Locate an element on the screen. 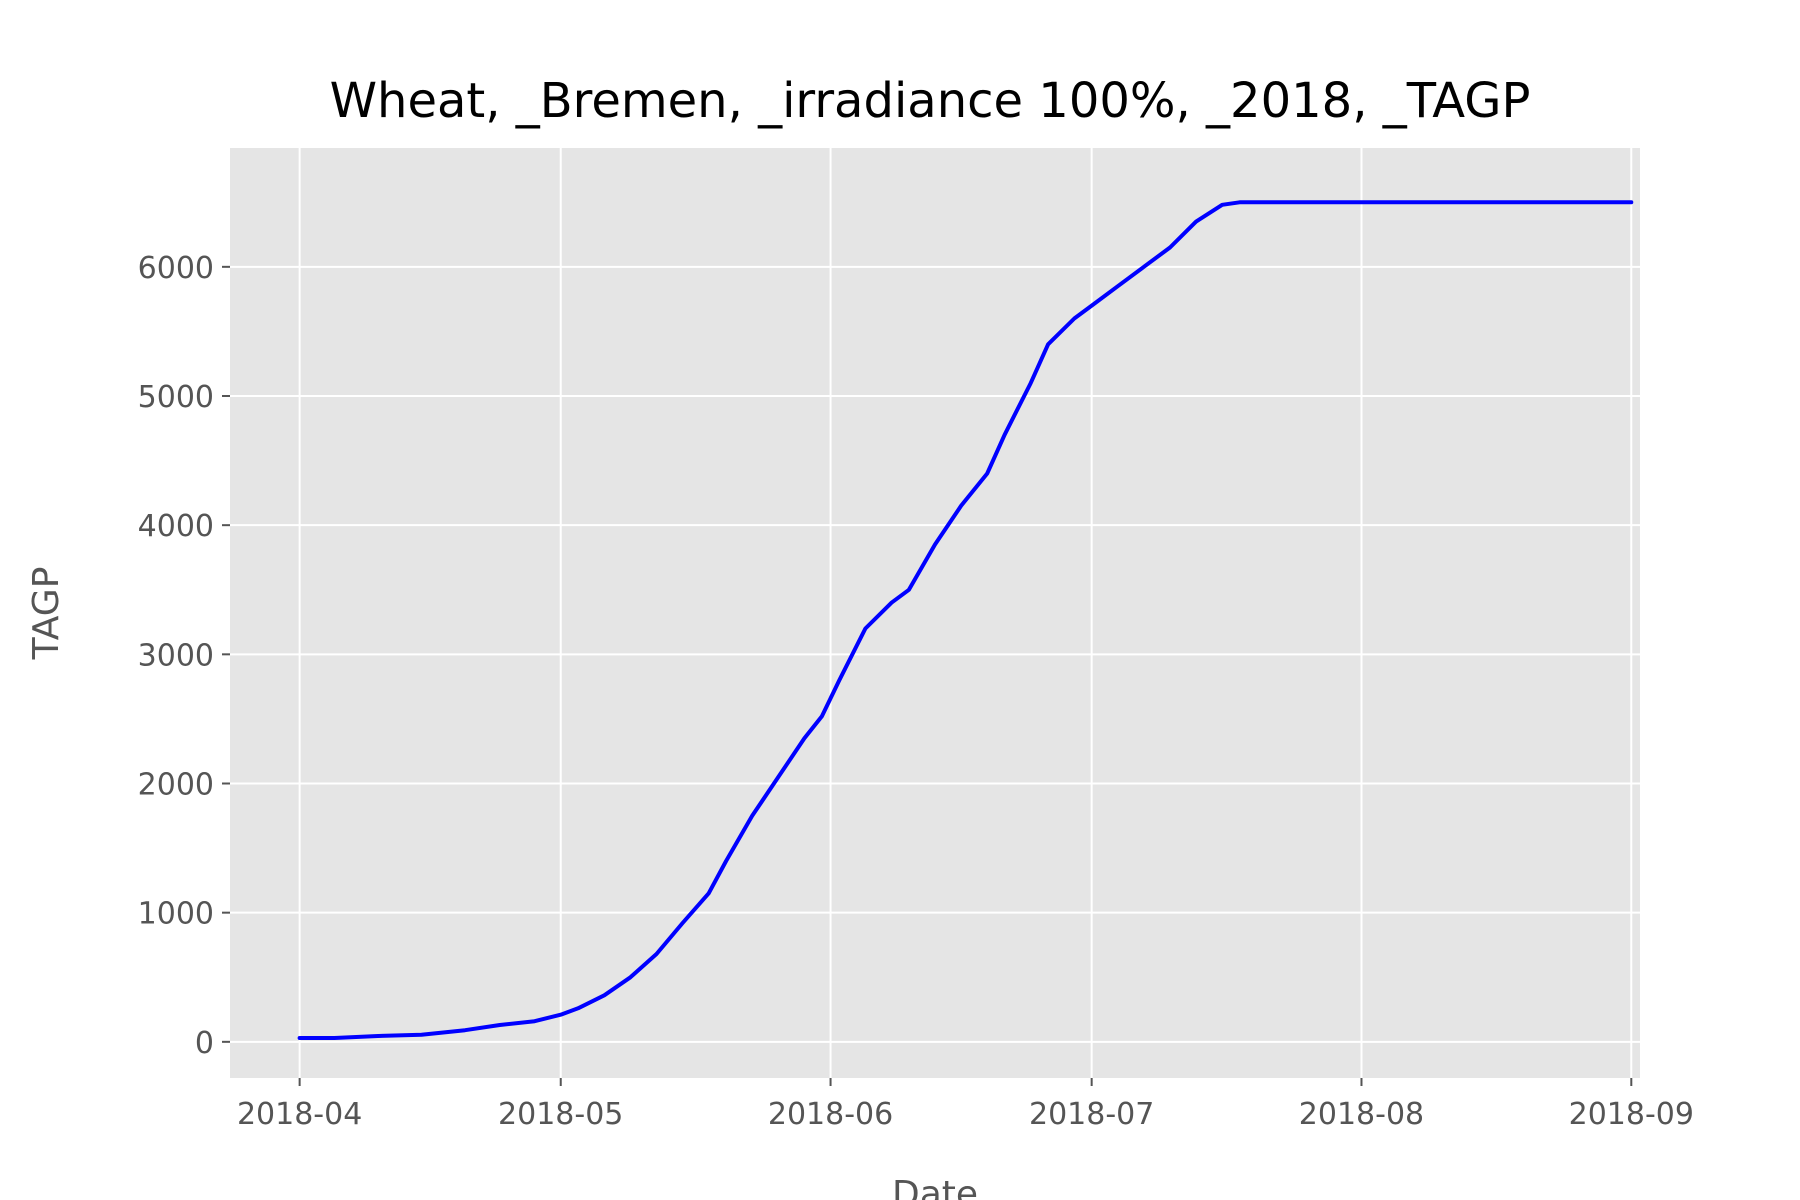 This screenshot has height=1200, width=1800. y-tick-label: 5000 is located at coordinates (176, 397).